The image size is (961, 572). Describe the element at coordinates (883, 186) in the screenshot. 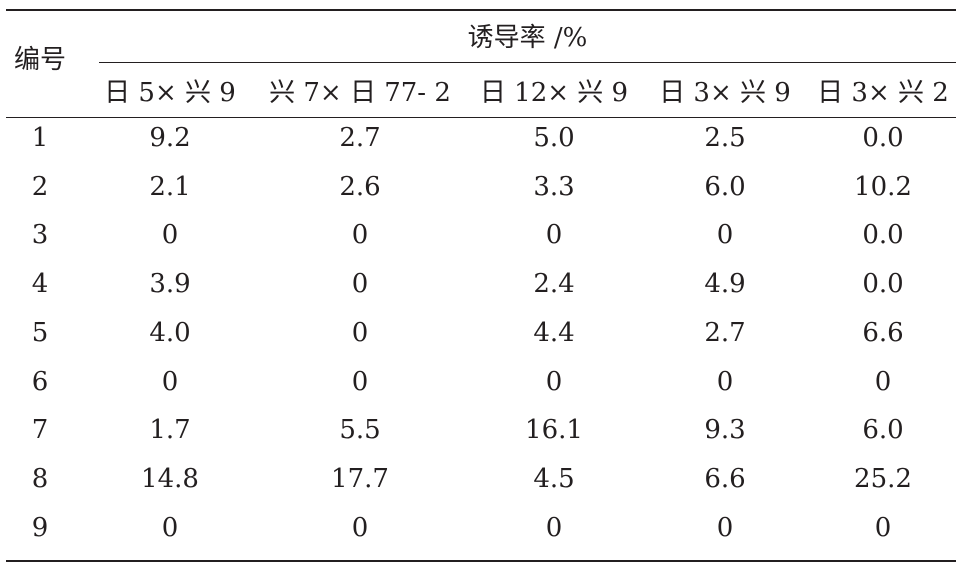

I see `value-cell: 10.2` at that location.